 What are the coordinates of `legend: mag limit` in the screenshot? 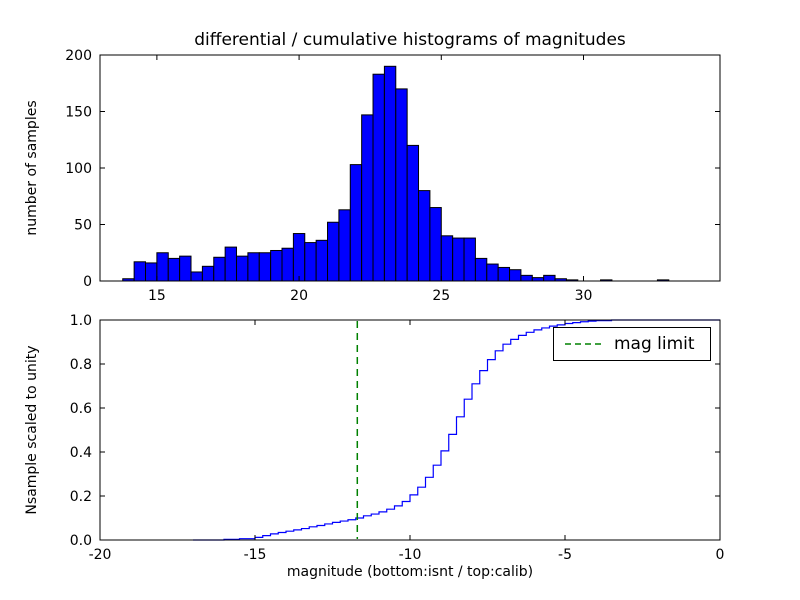 It's located at (632, 344).